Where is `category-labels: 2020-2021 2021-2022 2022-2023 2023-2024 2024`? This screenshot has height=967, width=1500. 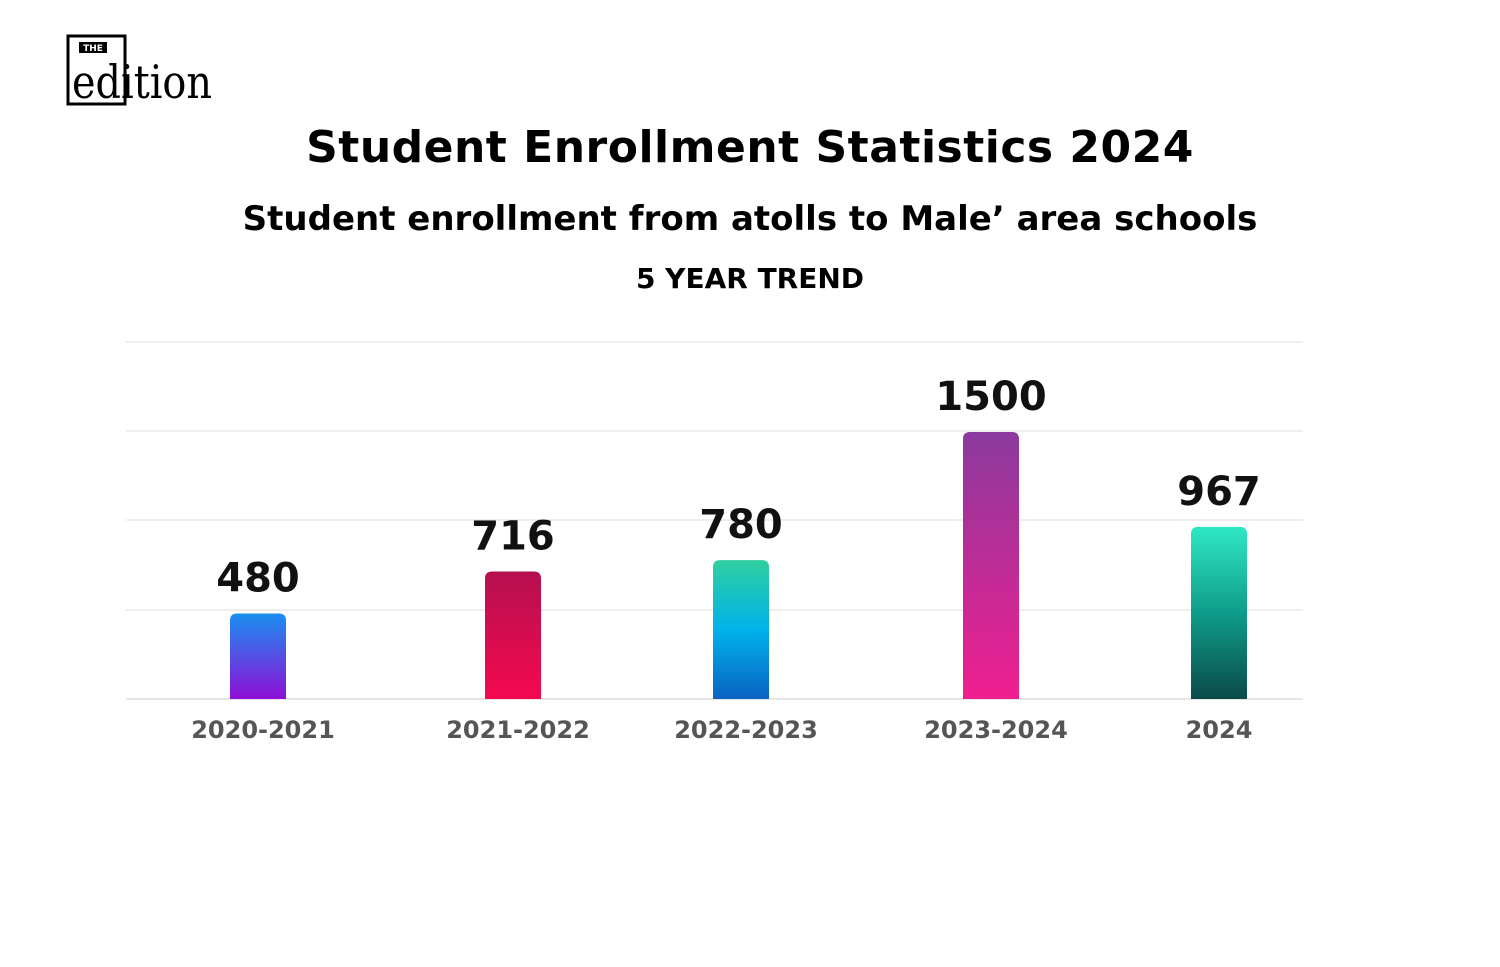 category-labels: 2020-2021 2021-2022 2022-2023 2023-2024 2024 is located at coordinates (721, 730).